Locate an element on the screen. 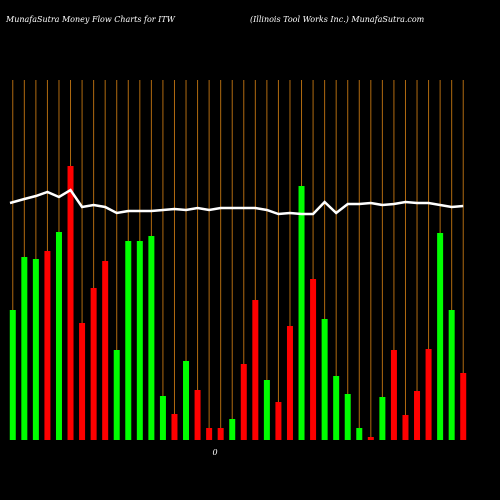  chart-title: MunafaSutra Money Flow Charts for ITW is located at coordinates (90, 19).